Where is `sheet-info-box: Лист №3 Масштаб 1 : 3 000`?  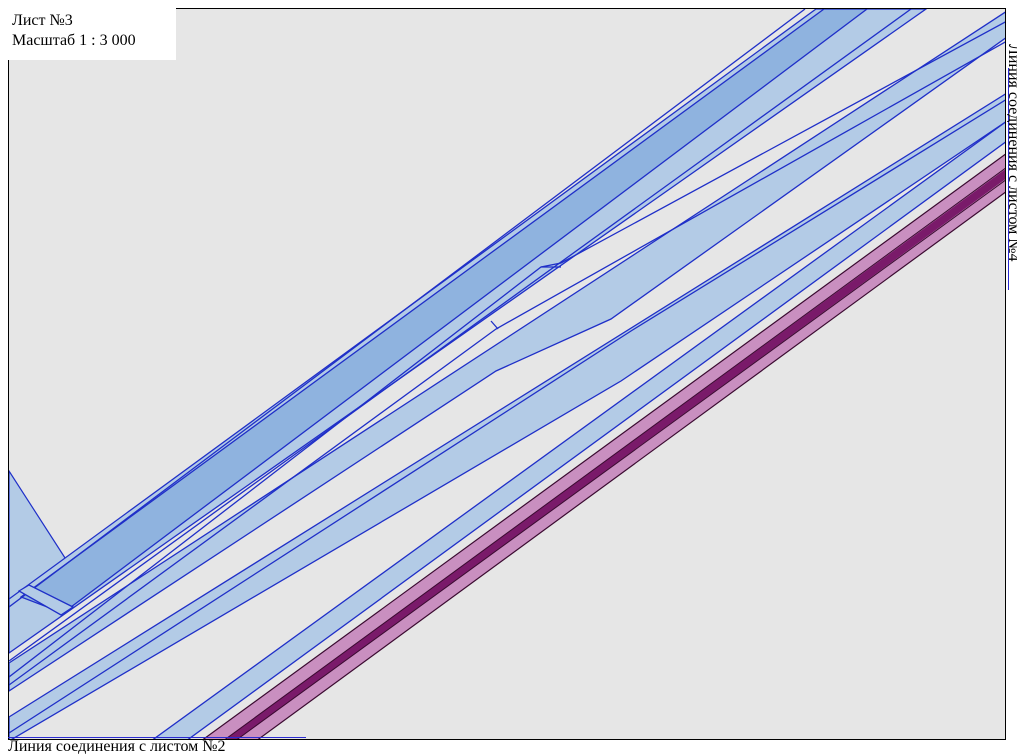 sheet-info-box: Лист №3 Масштаб 1 : 3 000 is located at coordinates (92, 34).